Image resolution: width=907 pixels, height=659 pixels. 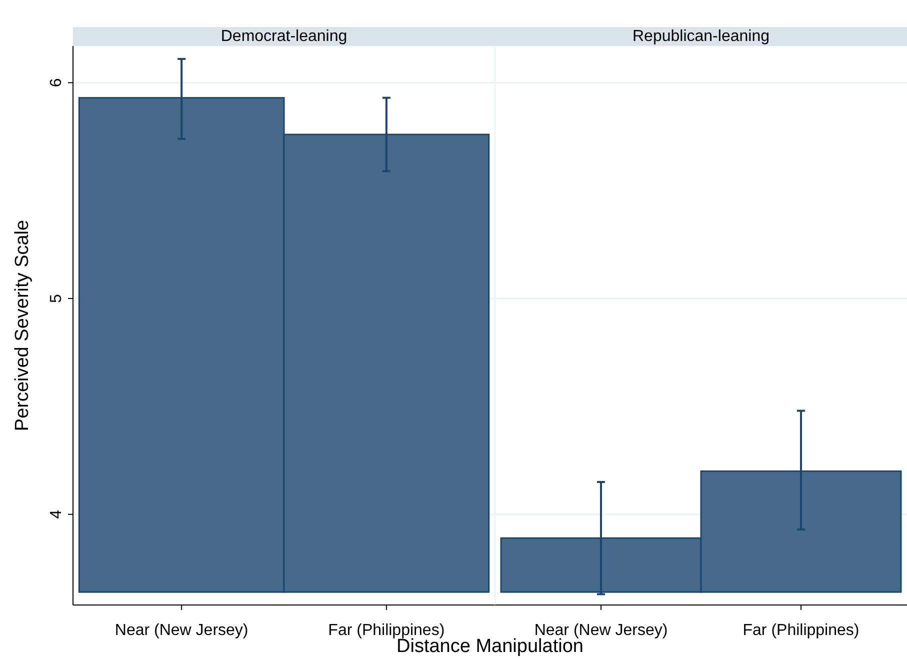 I want to click on y-tick-label: 5, so click(x=56, y=298).